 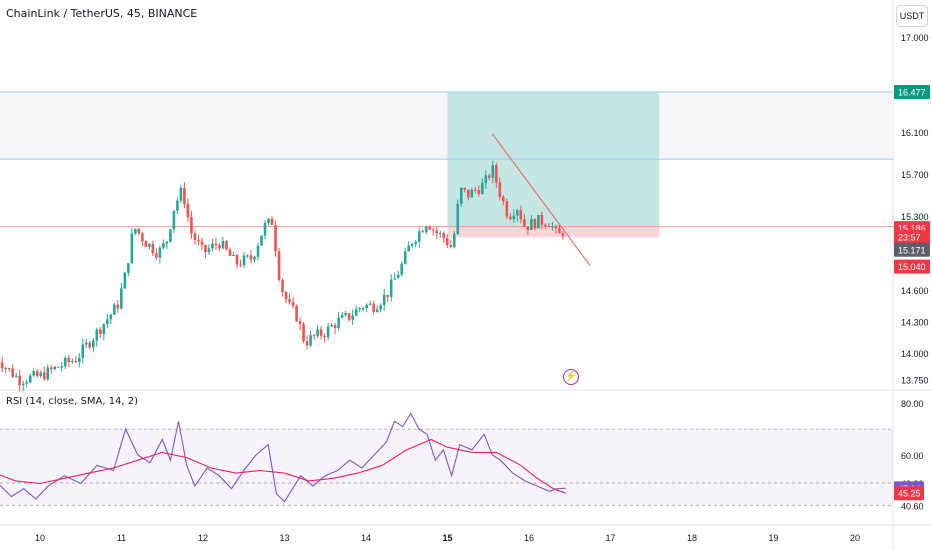 I want to click on time-tick-label: 18, so click(x=692, y=538).